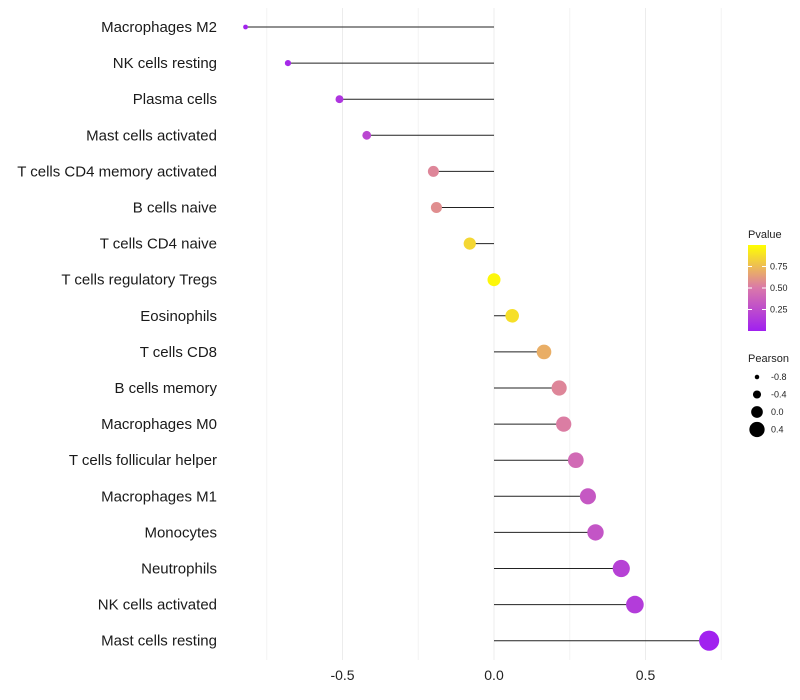 This screenshot has height=700, width=800. I want to click on x-axis-ticks: -0.5 0.0 0.5, so click(492, 675).